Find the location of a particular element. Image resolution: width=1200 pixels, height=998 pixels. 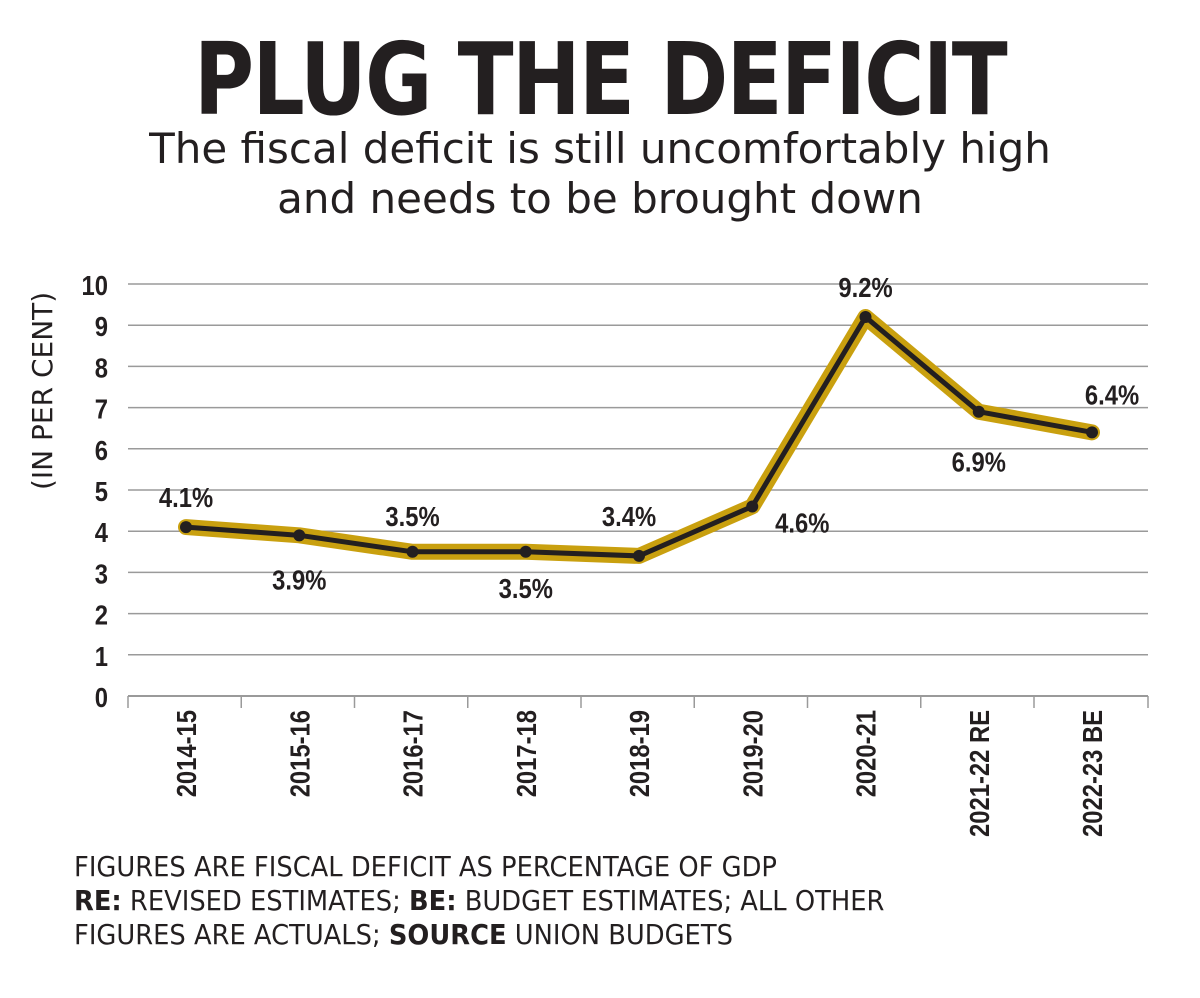

x-tick-label: 2019-20 is located at coordinates (752, 753).